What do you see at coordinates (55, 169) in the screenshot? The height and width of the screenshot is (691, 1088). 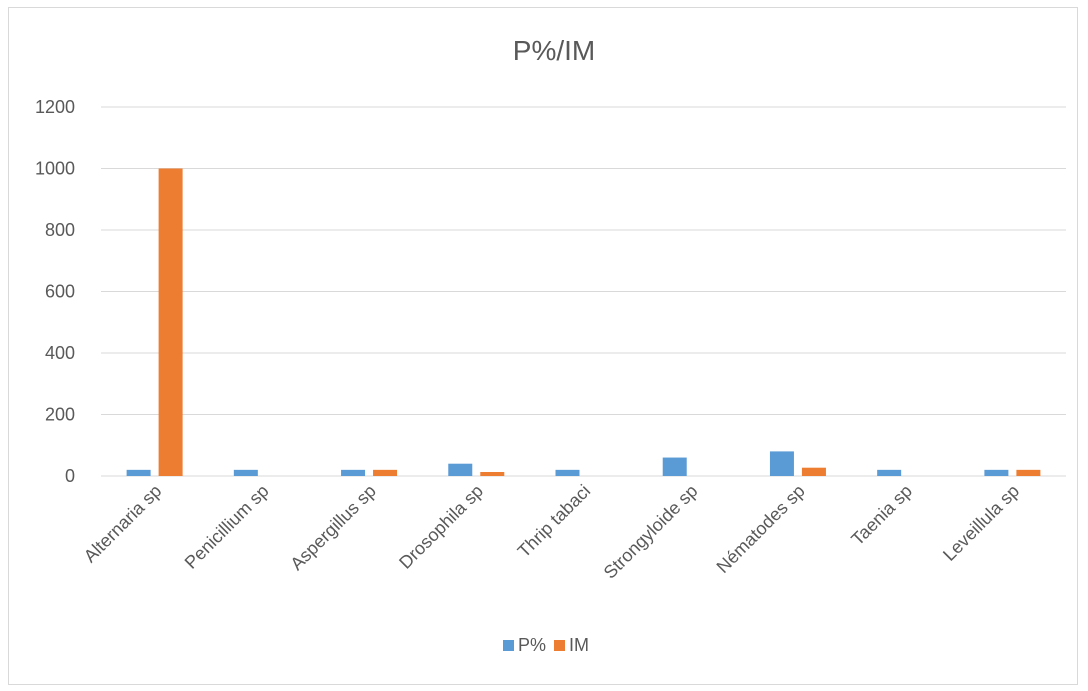 I see `y-tick-label: 1000` at bounding box center [55, 169].